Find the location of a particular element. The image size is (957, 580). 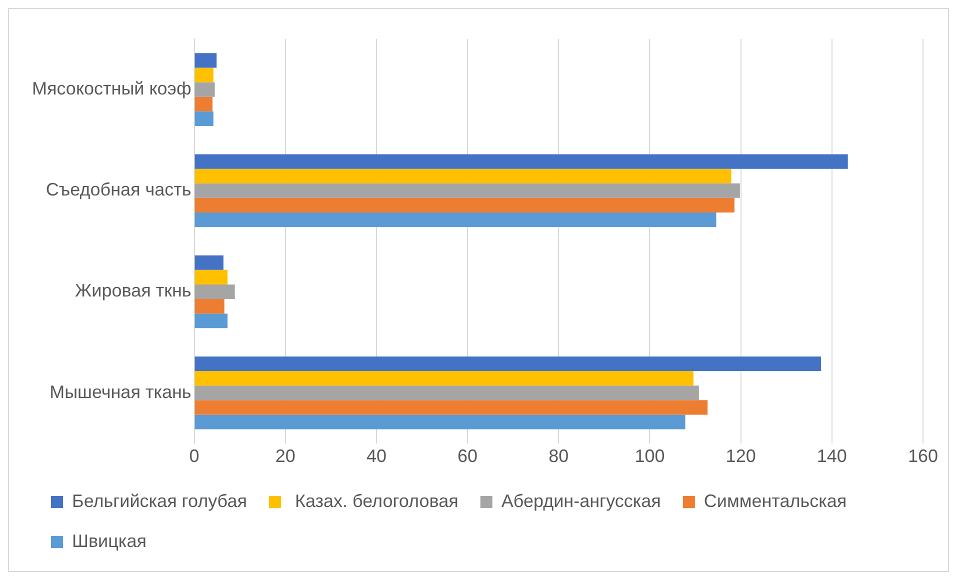

x-tick-label: 40 is located at coordinates (376, 456).